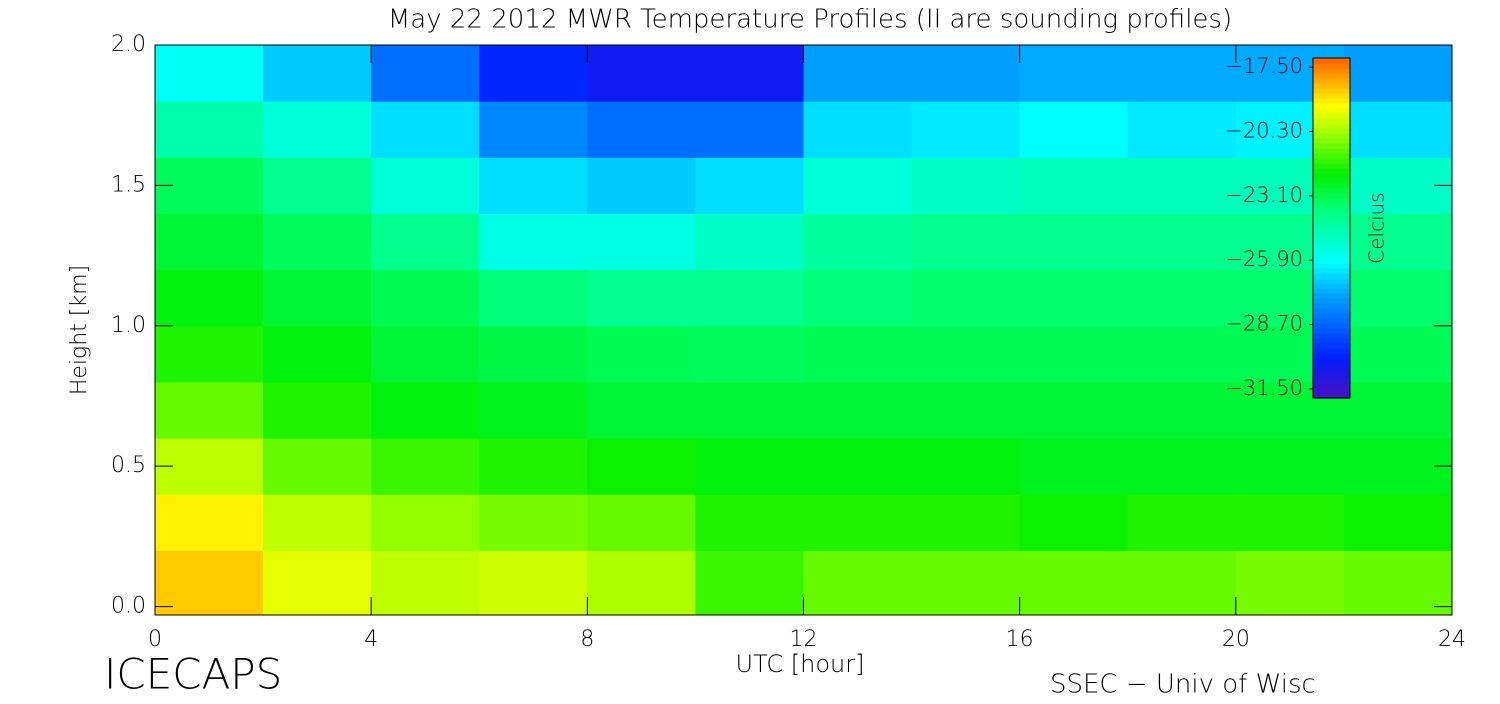 This screenshot has width=1500, height=704. I want to click on colorbar-tick-label: −31.50, so click(1264, 388).